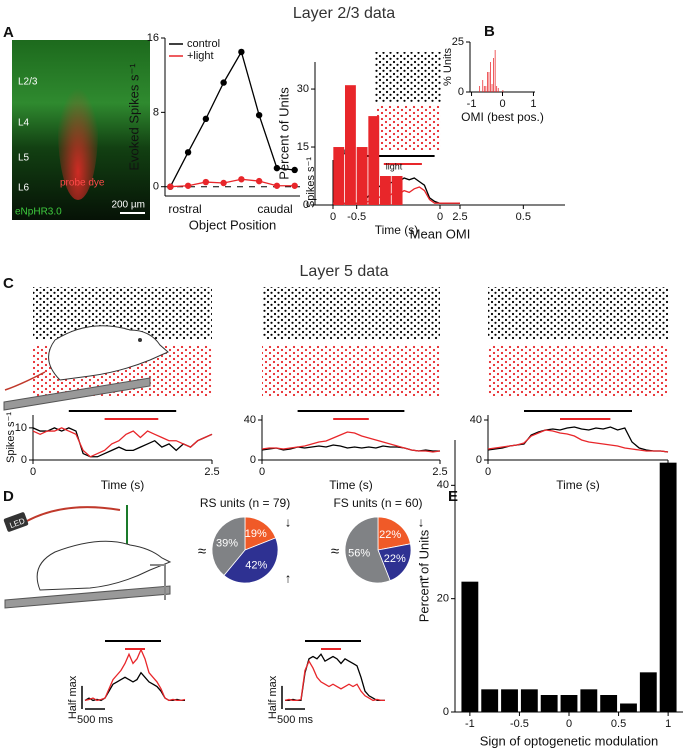 The width and height of the screenshot is (688, 754). I want to click on scale-label: Half max, so click(73, 697).